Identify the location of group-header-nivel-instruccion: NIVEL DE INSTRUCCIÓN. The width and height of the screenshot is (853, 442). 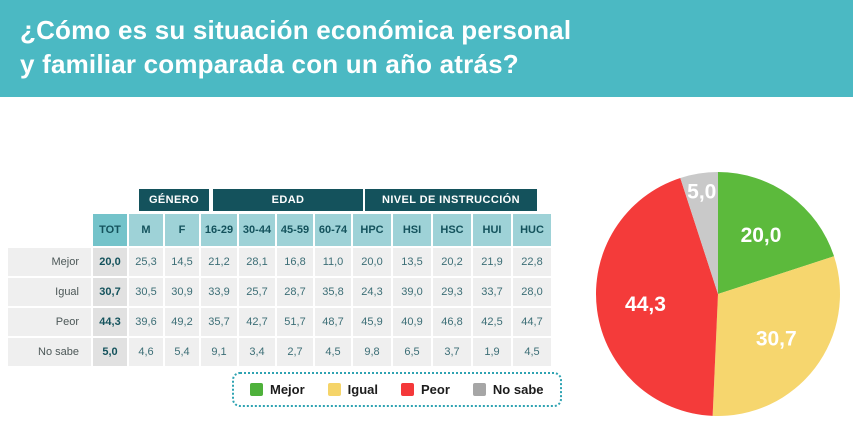
(451, 200).